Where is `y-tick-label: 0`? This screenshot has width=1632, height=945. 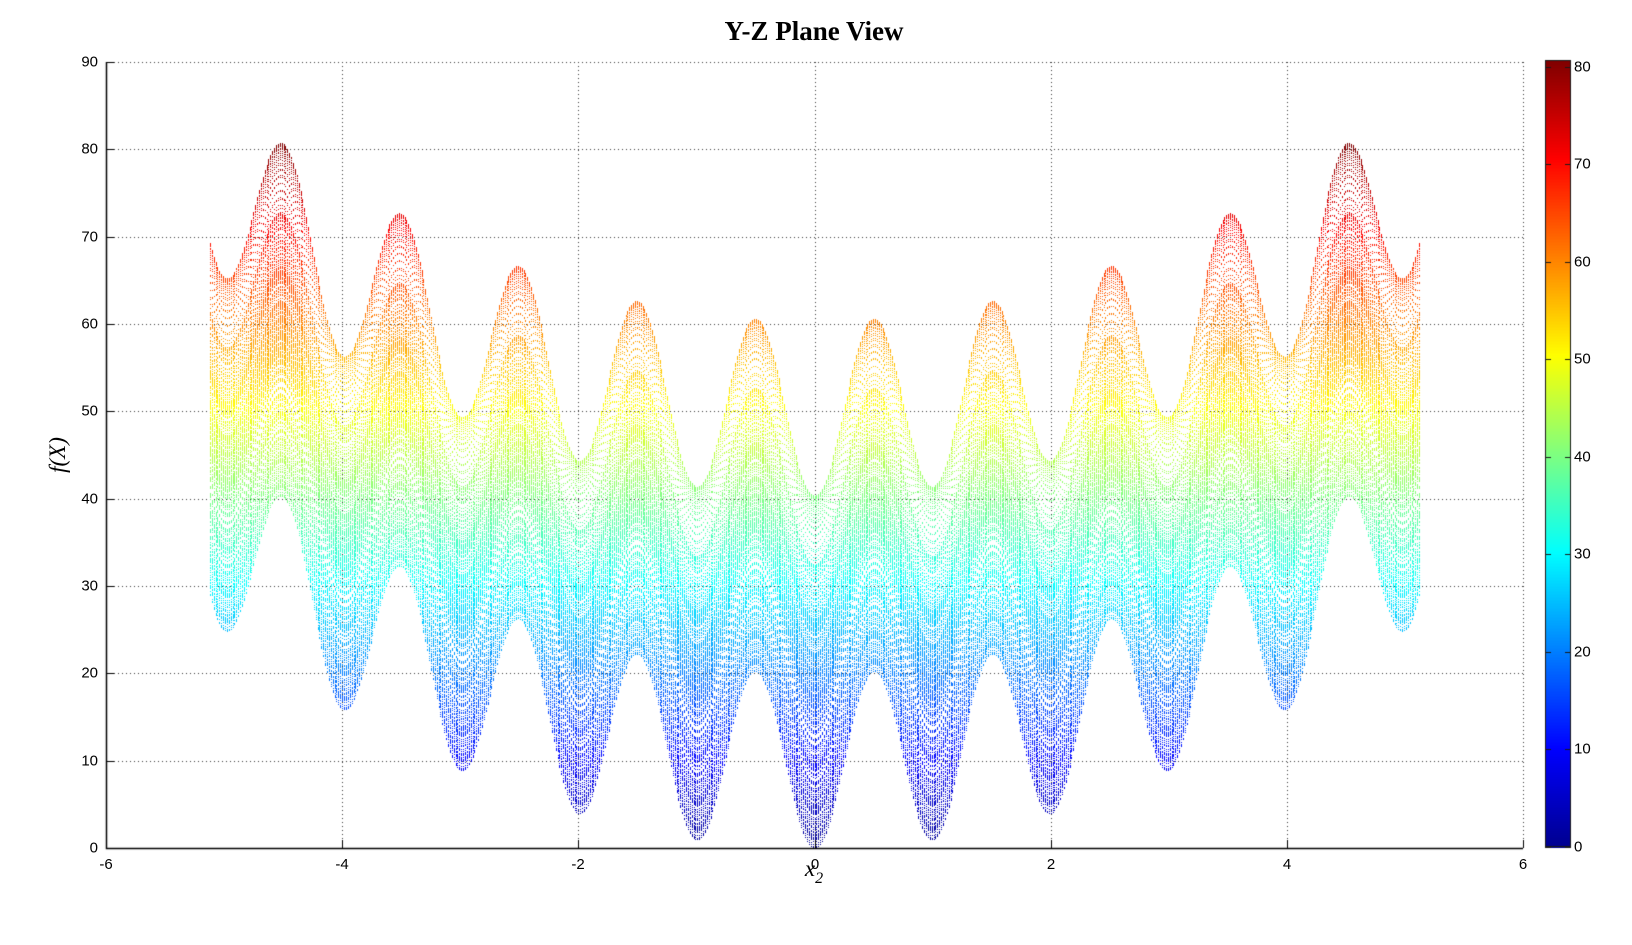
y-tick-label: 0 is located at coordinates (93, 848).